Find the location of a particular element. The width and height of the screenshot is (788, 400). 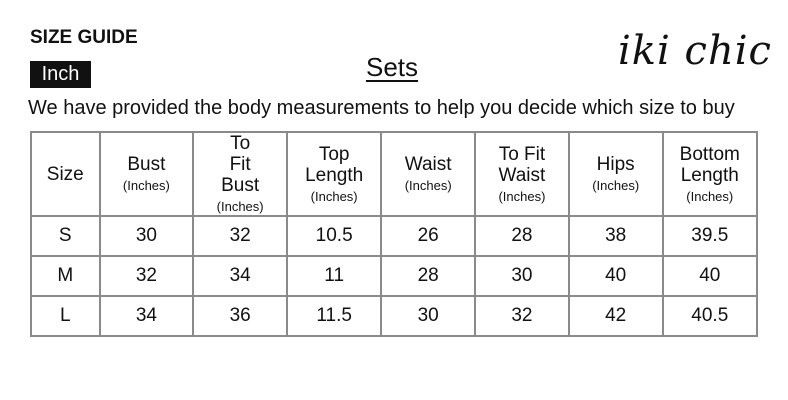

column-header: Bust (Inches) is located at coordinates (146, 174).